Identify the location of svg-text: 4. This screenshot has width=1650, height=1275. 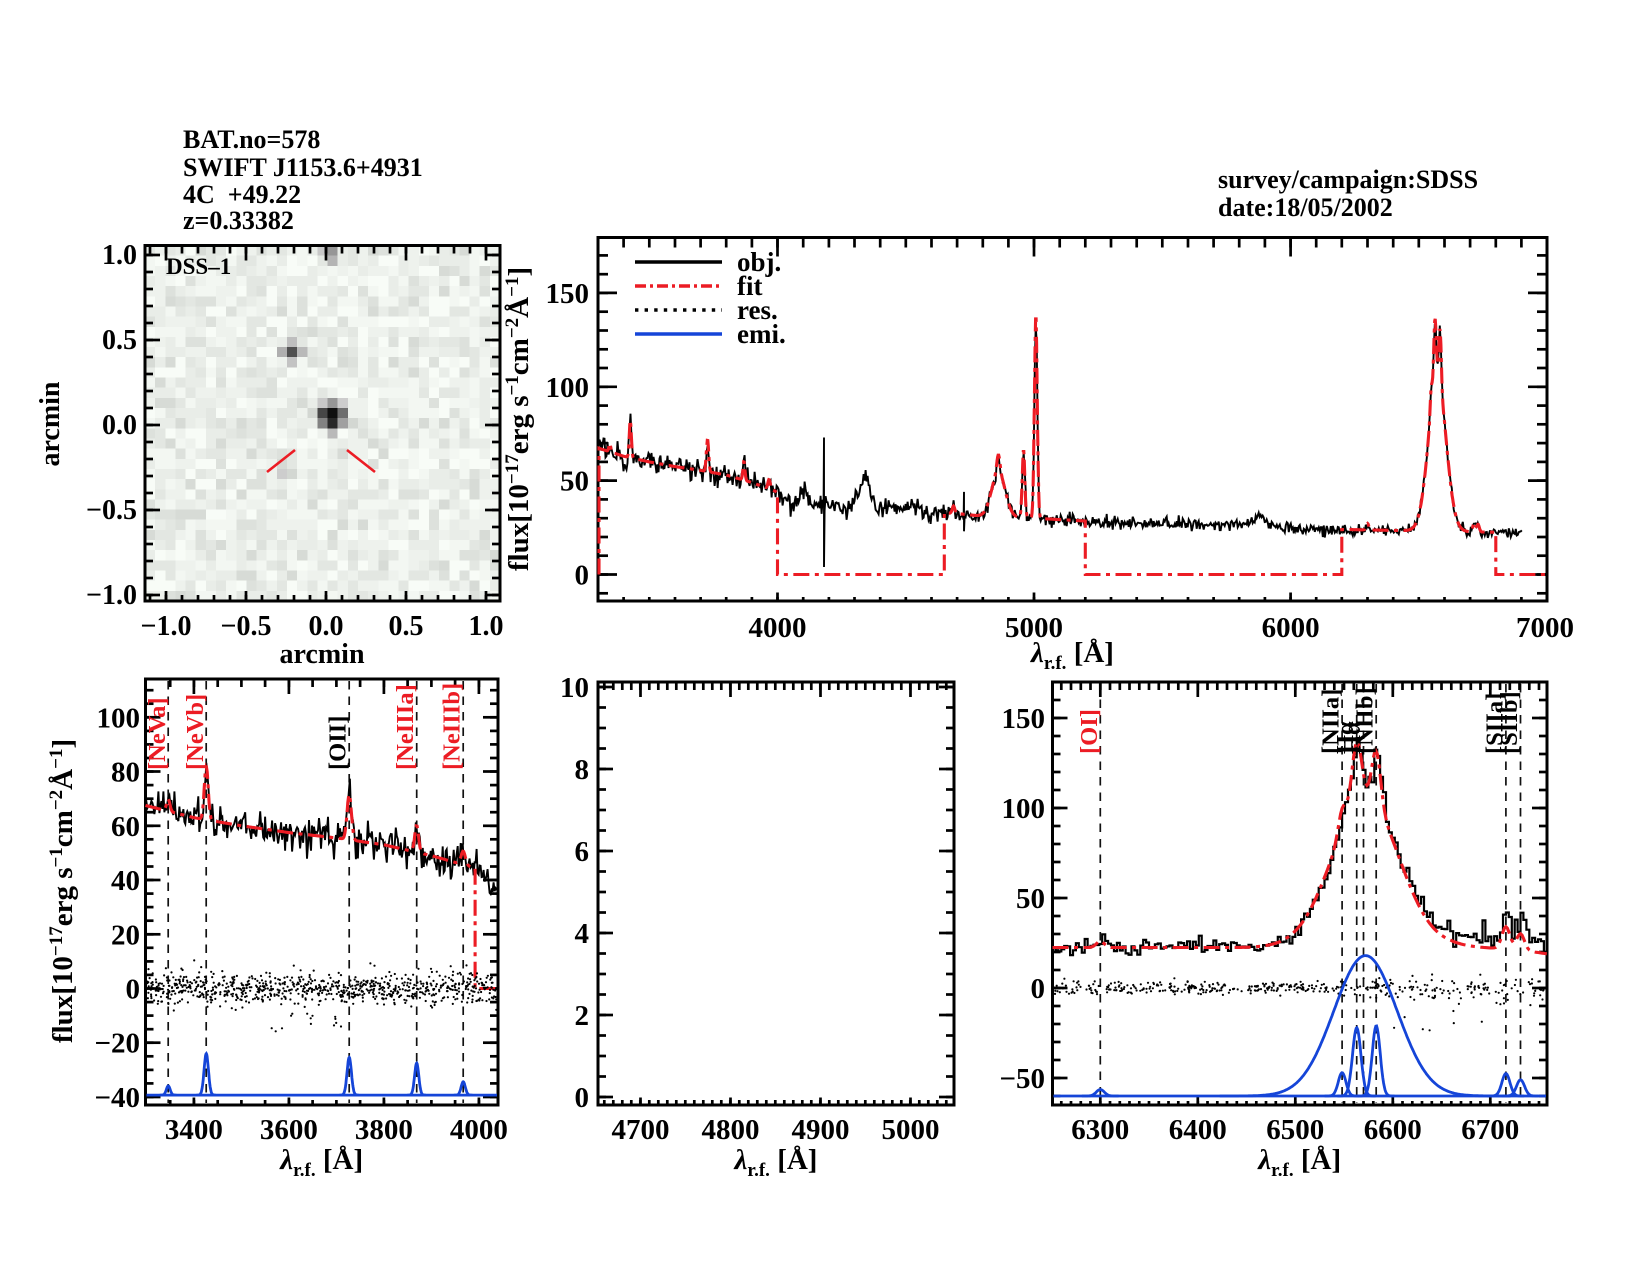
(582, 934).